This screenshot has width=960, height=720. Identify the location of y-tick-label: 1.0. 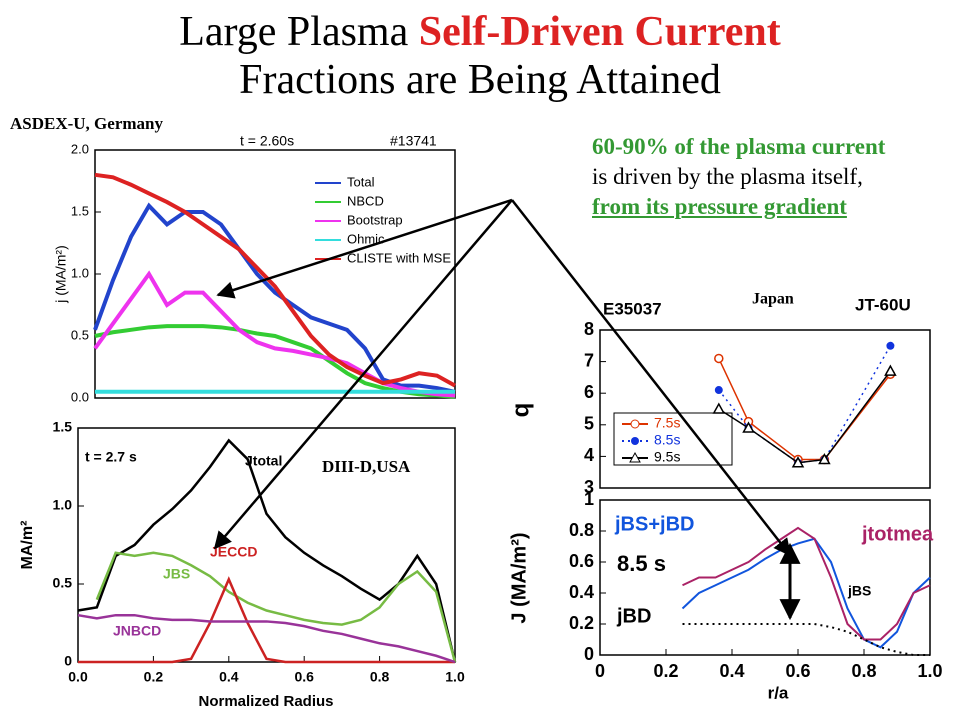
(63, 505).